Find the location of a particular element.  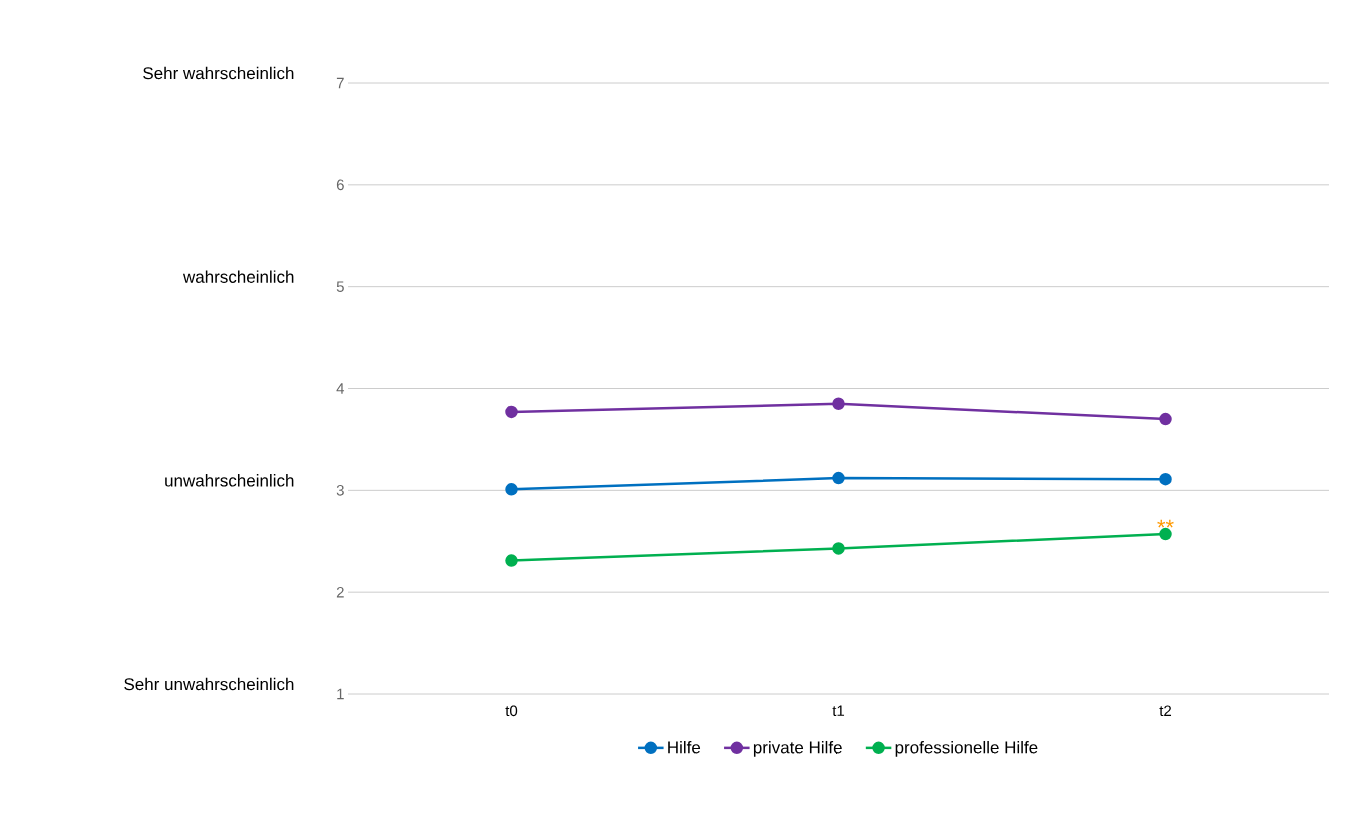

text: wahrscheinlich is located at coordinates (238, 276).